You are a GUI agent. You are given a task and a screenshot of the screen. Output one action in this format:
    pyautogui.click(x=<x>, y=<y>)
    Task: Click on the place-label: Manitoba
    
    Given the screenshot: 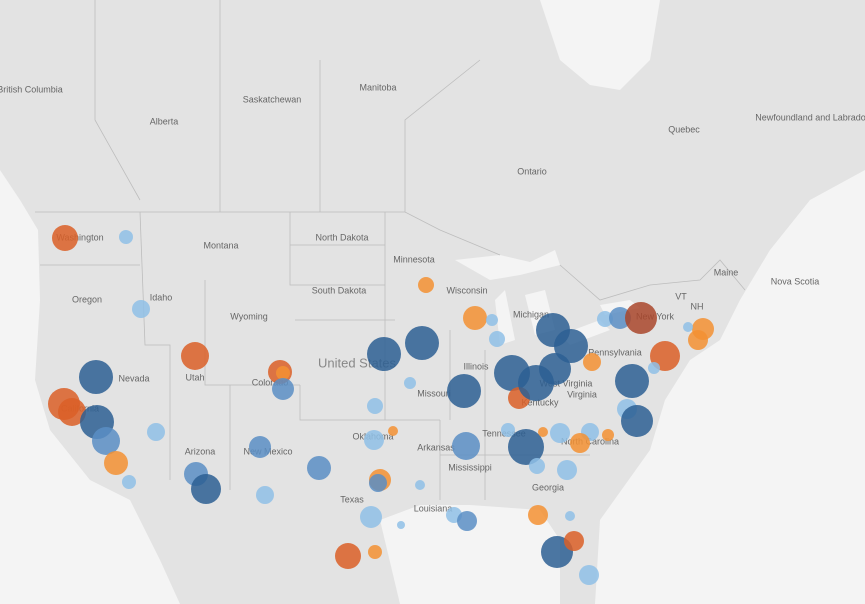 What is the action you would take?
    pyautogui.click(x=377, y=87)
    